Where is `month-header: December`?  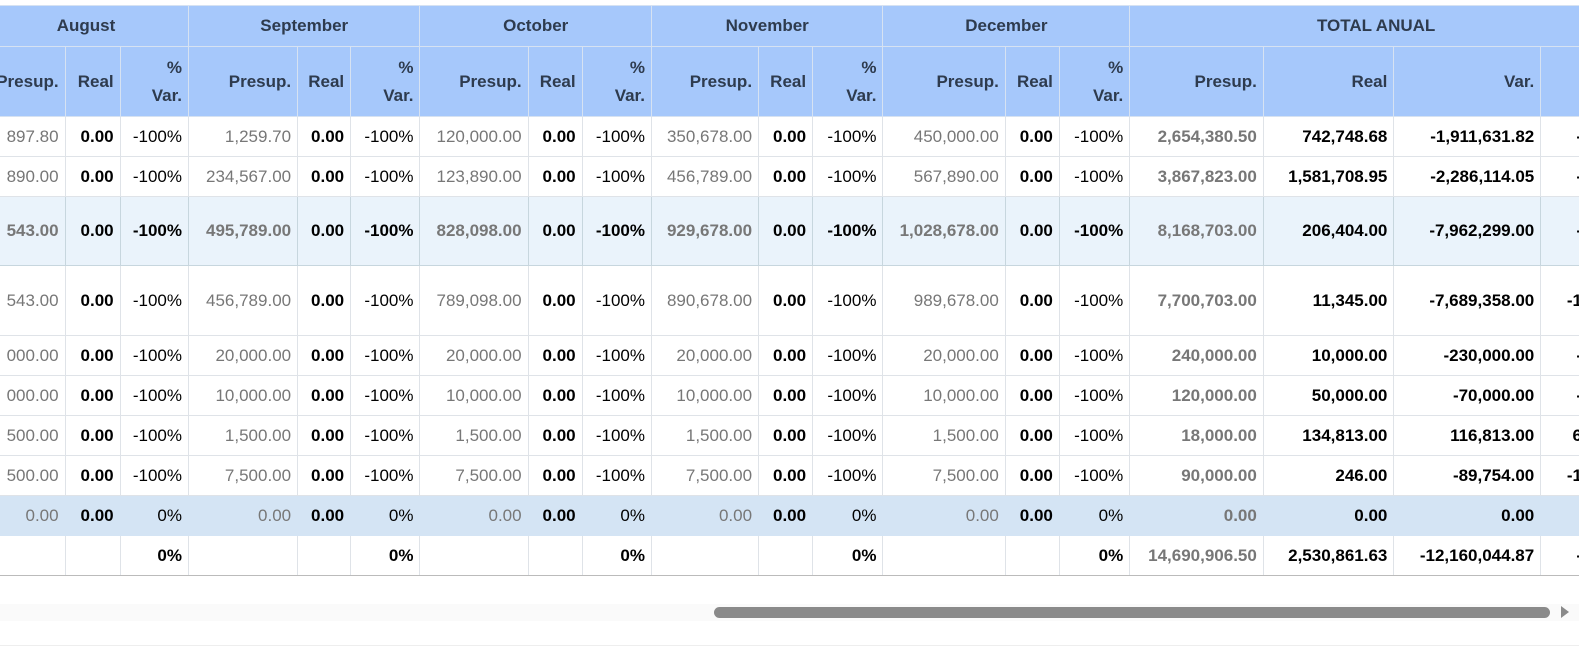 month-header: December is located at coordinates (1006, 26).